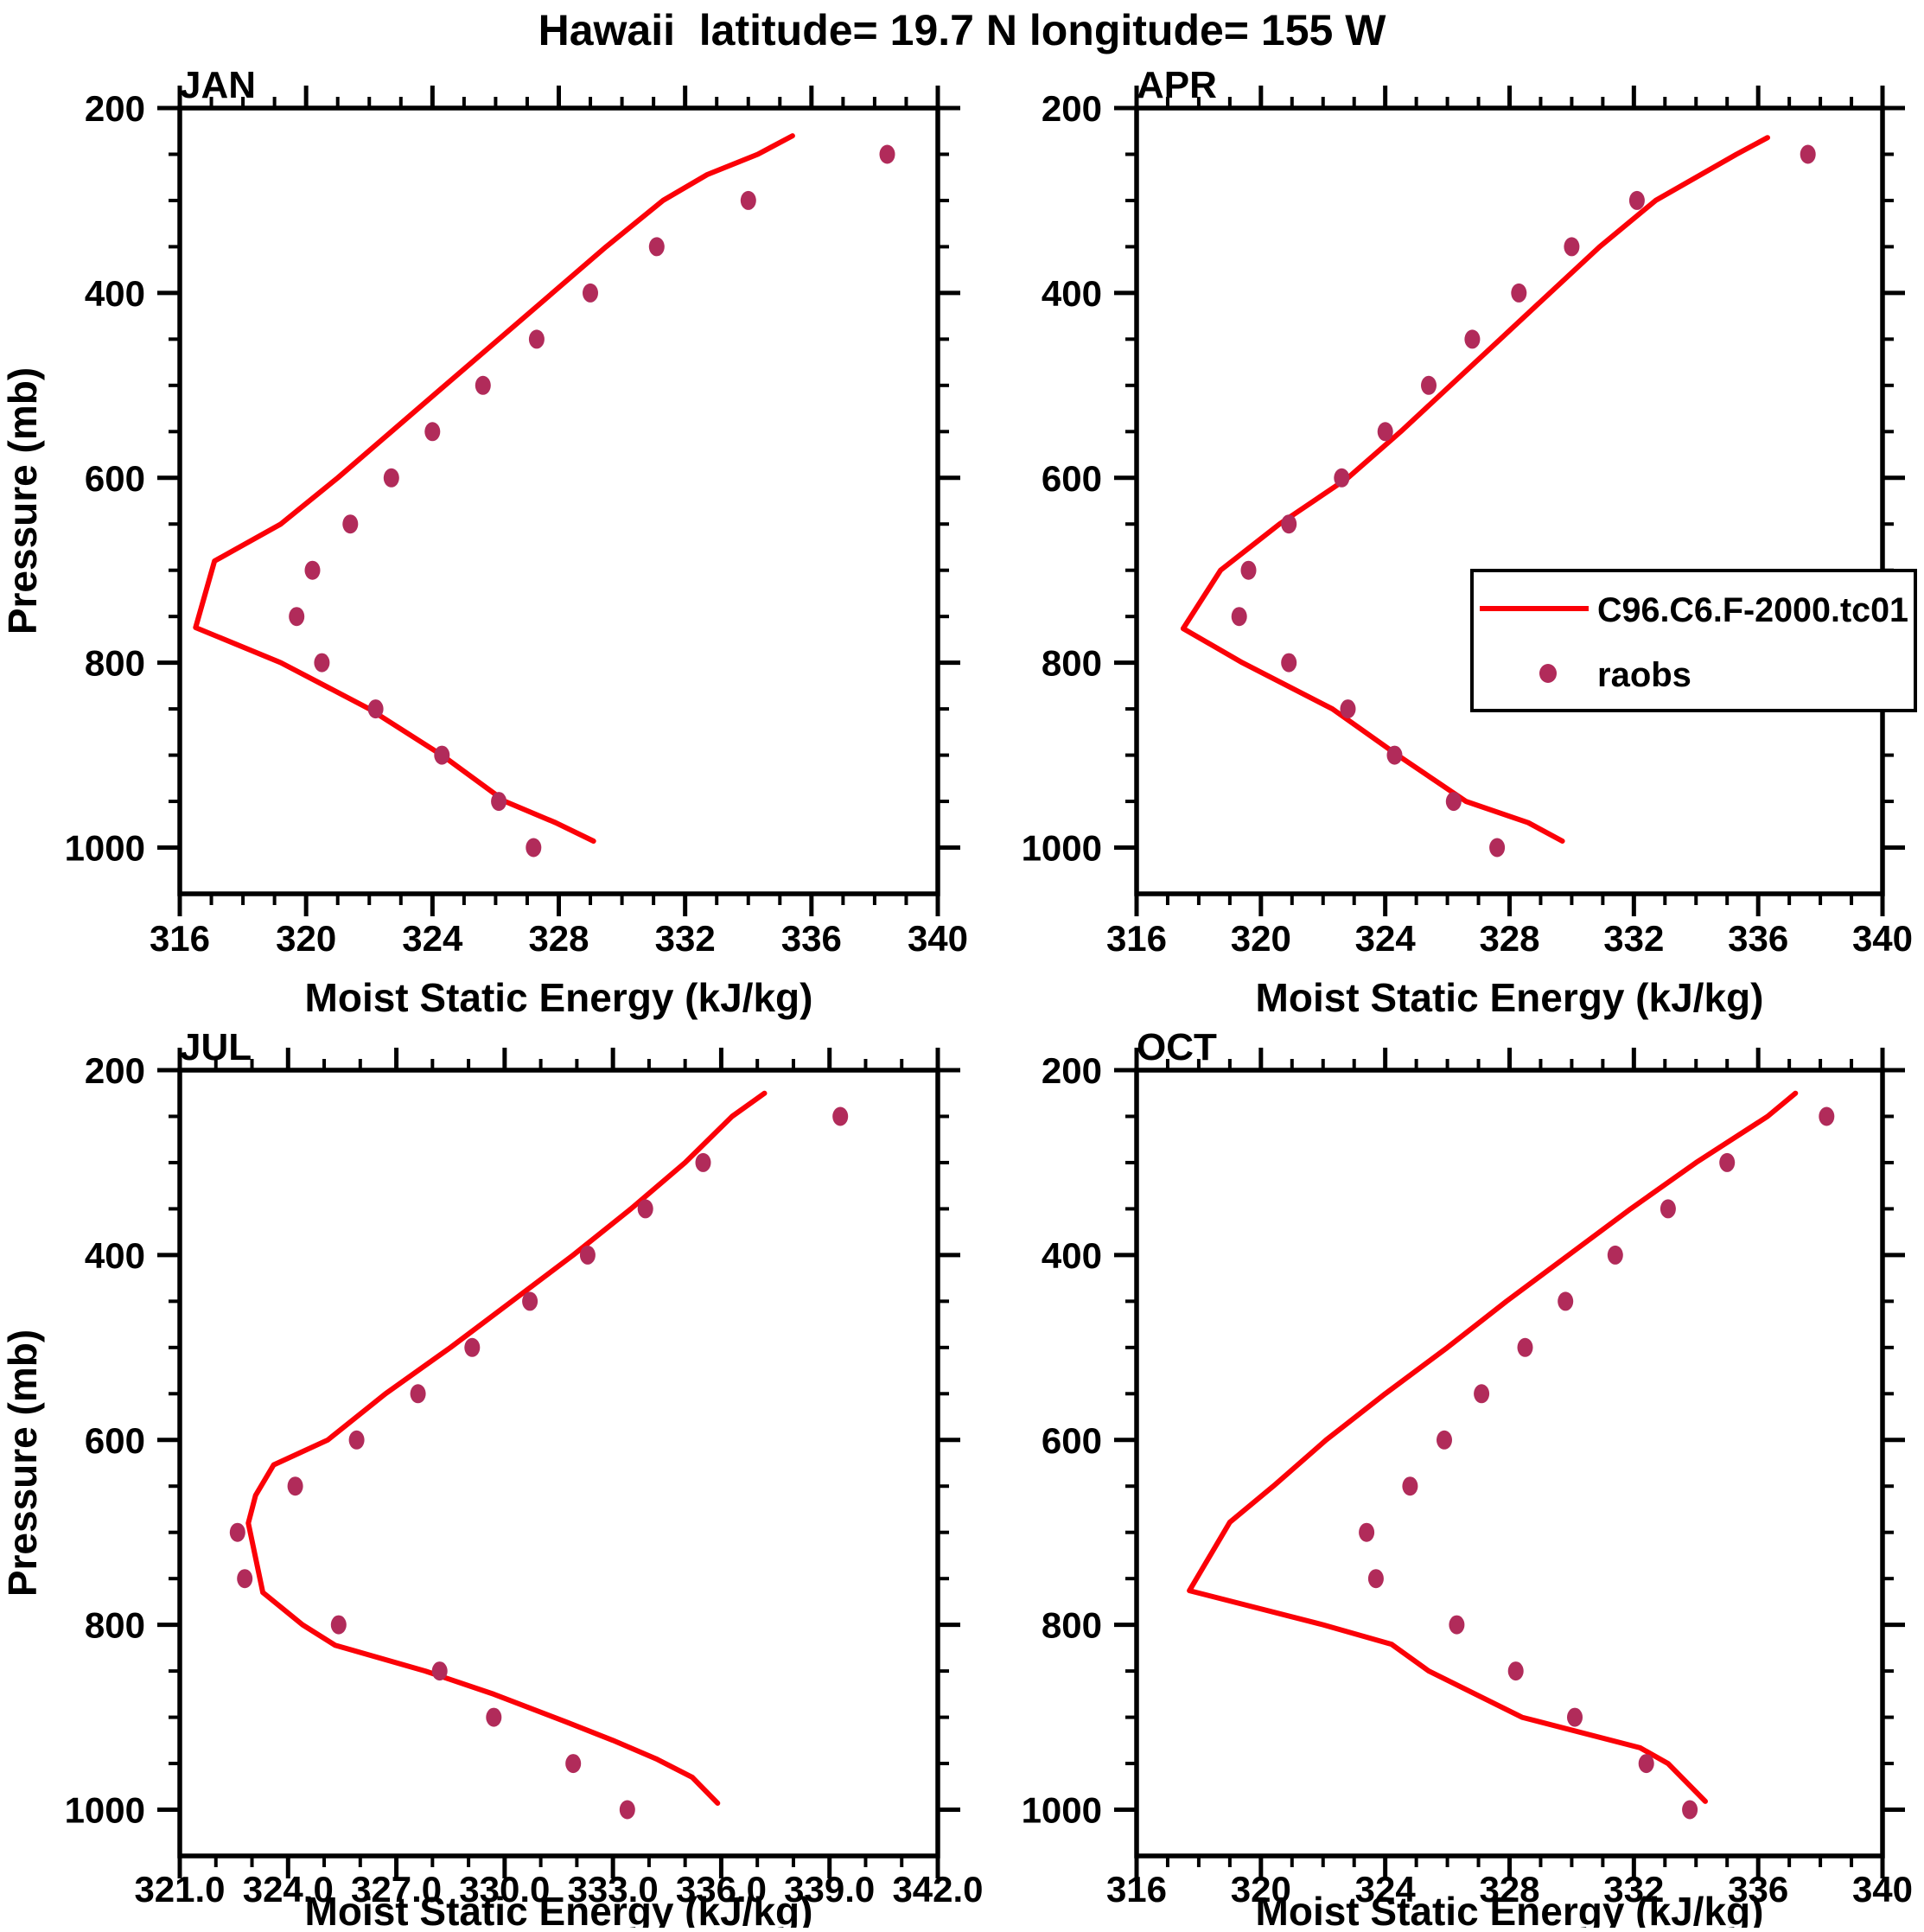 The width and height of the screenshot is (1924, 1932). What do you see at coordinates (1523, 501) in the screenshot?
I see `raobs-markers-apr` at bounding box center [1523, 501].